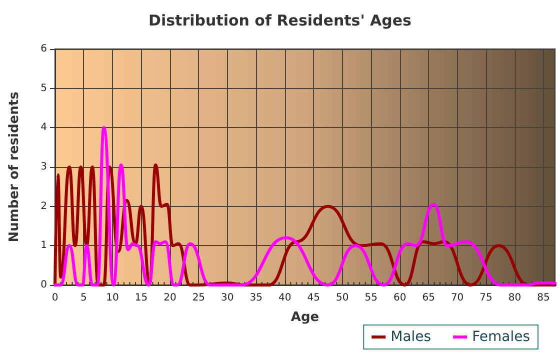  I want to click on x-tick-label: 0, so click(55, 298).